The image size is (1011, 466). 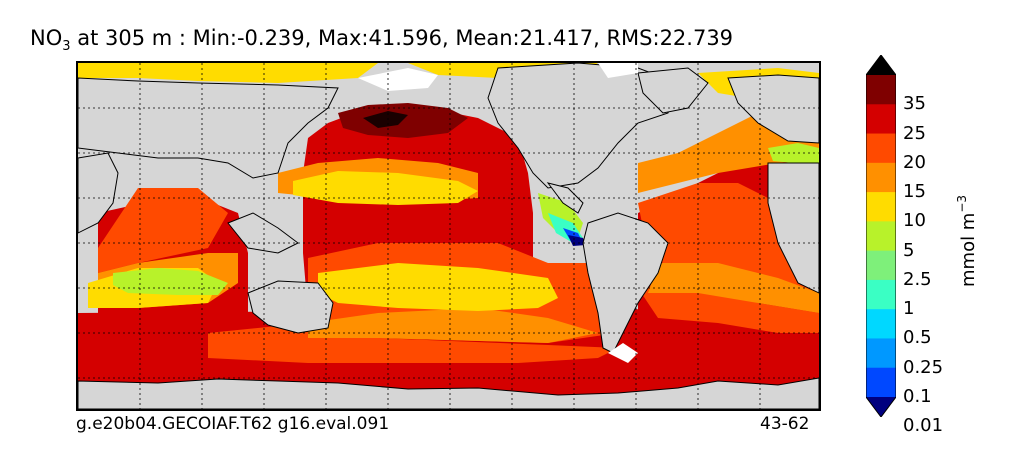 I want to click on colorbar-tick-label: 0.5, so click(x=917, y=338).